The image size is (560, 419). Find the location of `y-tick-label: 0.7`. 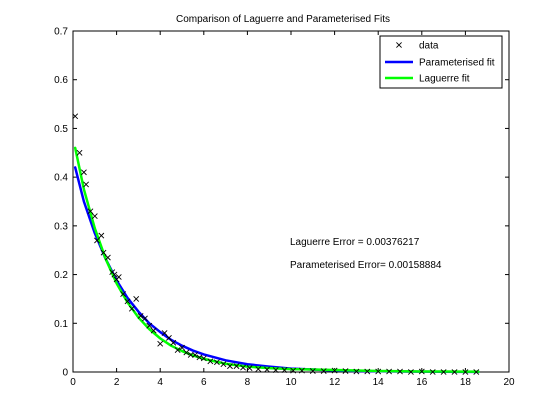

y-tick-label: 0.7 is located at coordinates (61, 32).